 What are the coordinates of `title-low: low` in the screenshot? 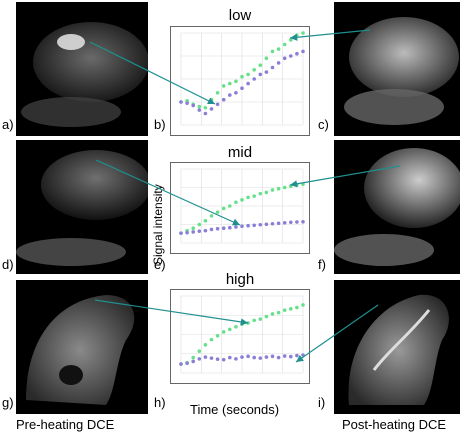 It's located at (240, 15).